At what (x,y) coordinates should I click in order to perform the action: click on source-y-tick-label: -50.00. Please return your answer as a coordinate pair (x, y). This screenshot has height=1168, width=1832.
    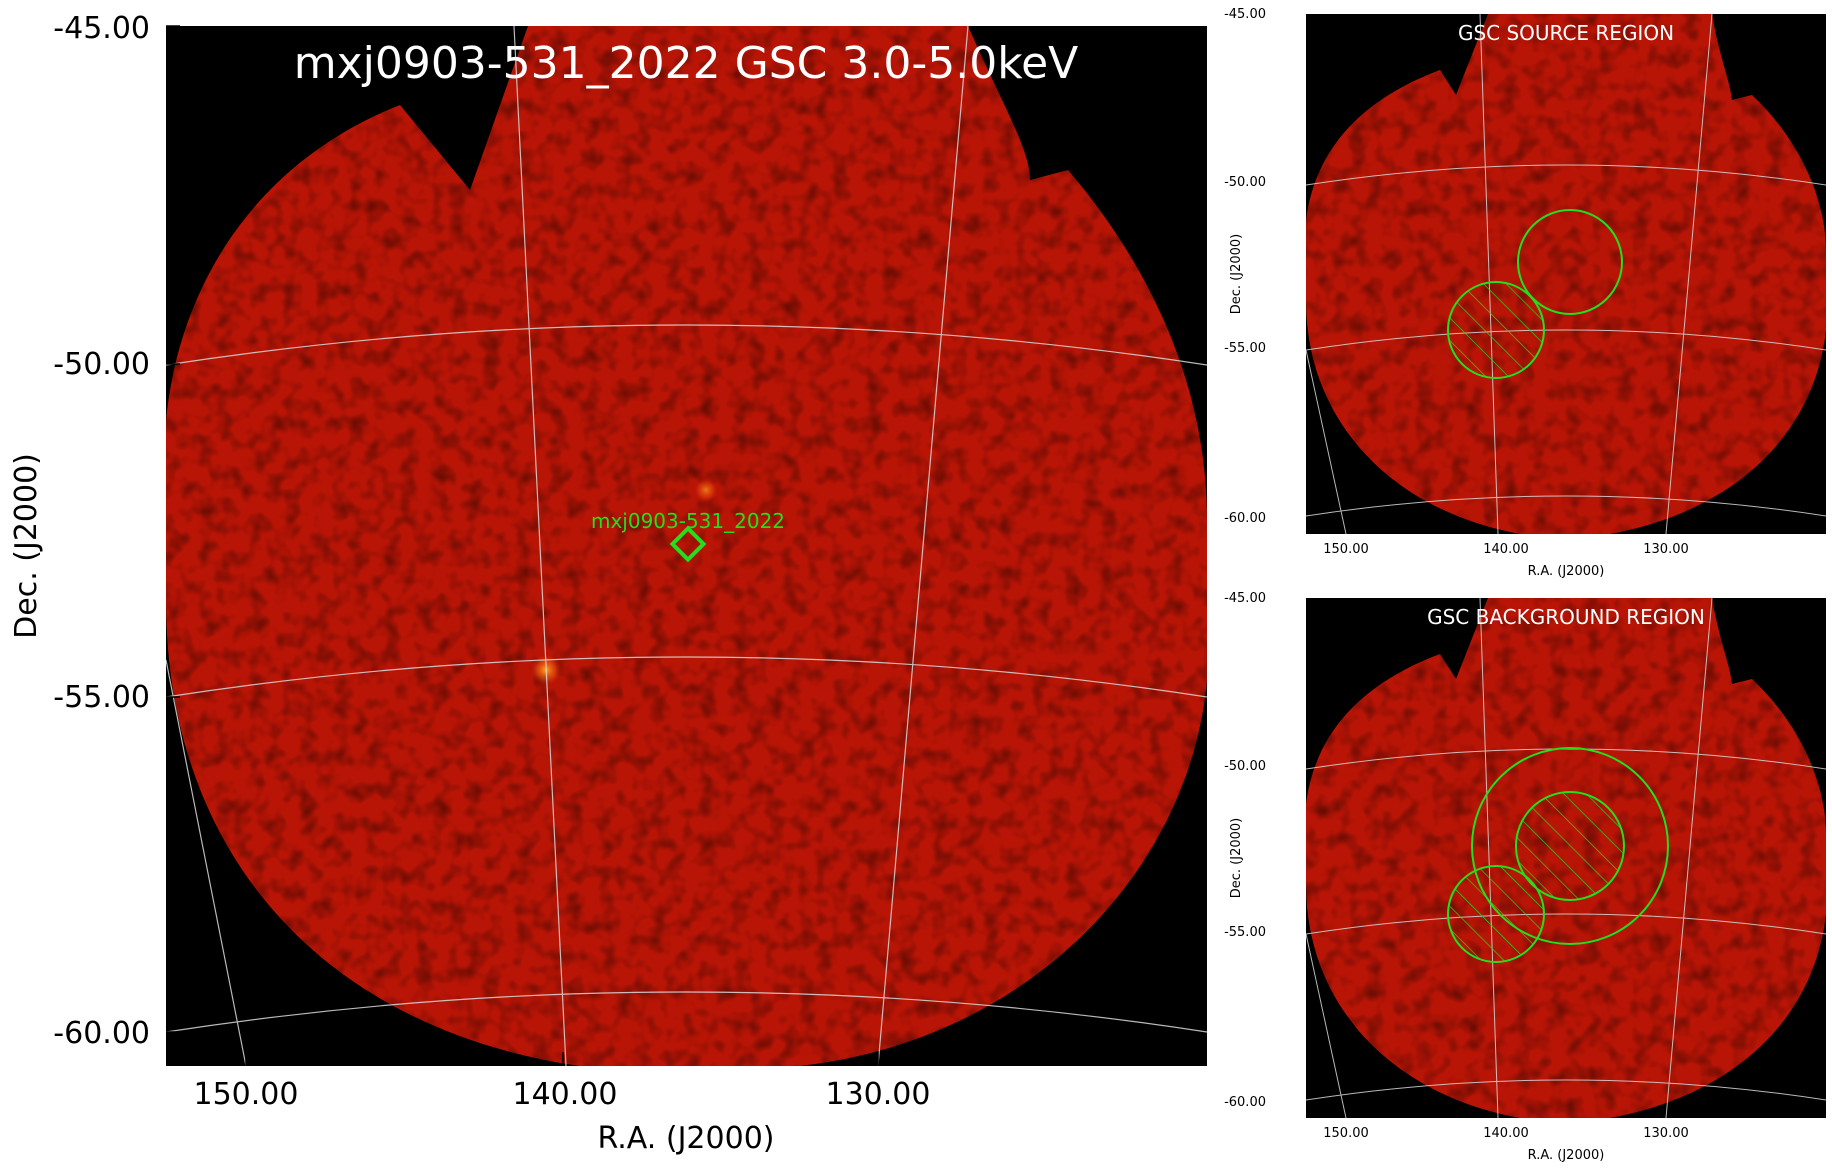
    Looking at the image, I should click on (1245, 182).